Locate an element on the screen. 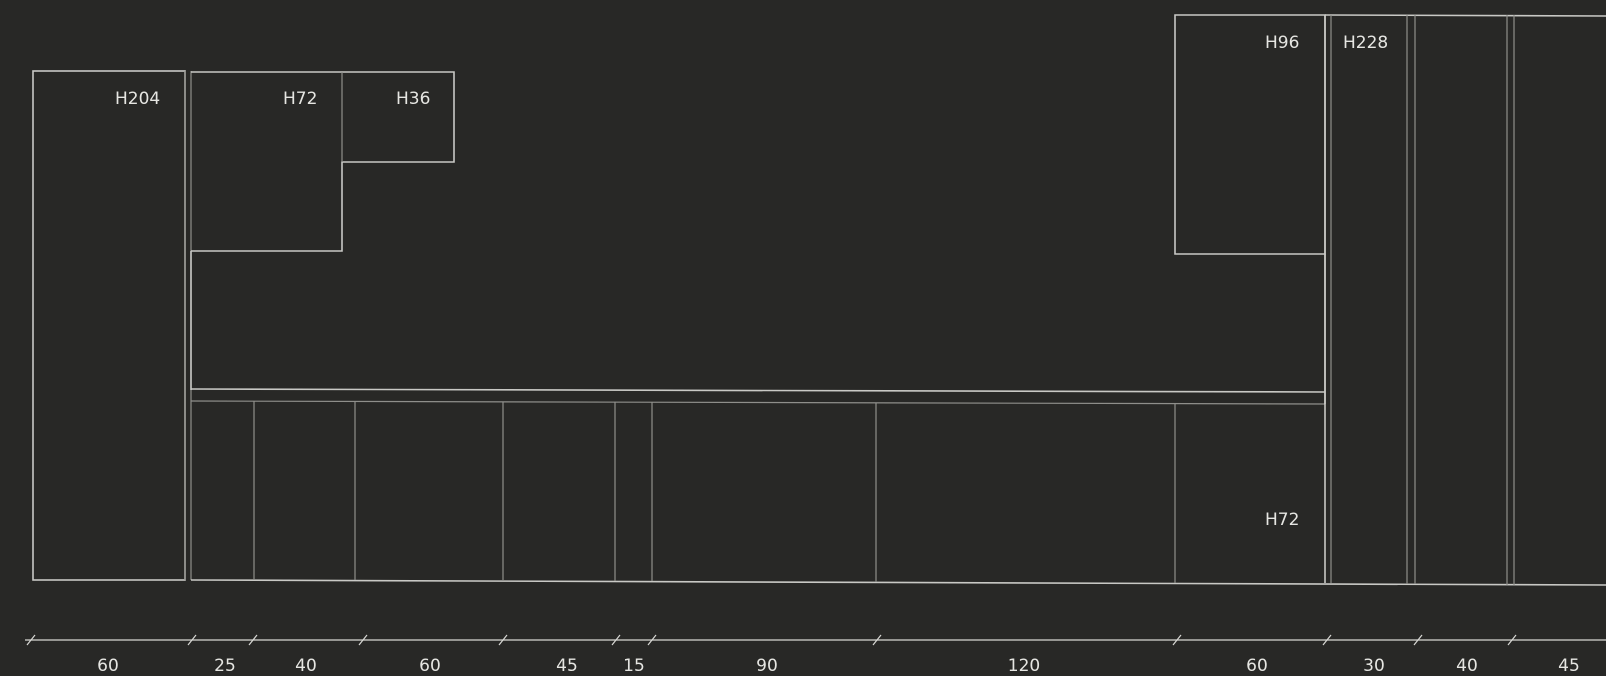  dimension-120: 120 is located at coordinates (1024, 666).